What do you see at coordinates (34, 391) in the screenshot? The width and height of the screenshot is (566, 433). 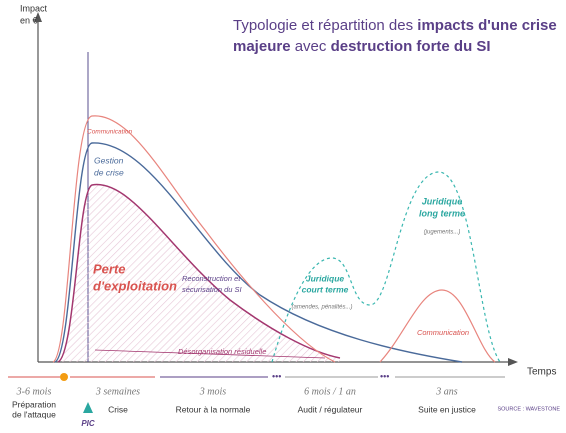 I see `duration: 3-6 mois` at bounding box center [34, 391].